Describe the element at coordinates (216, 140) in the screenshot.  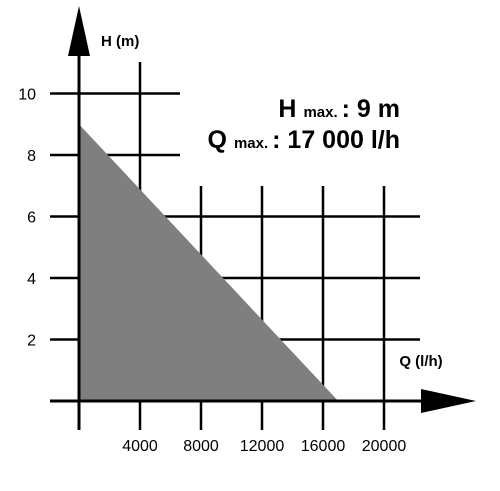
I see `qmax-main: Q` at that location.